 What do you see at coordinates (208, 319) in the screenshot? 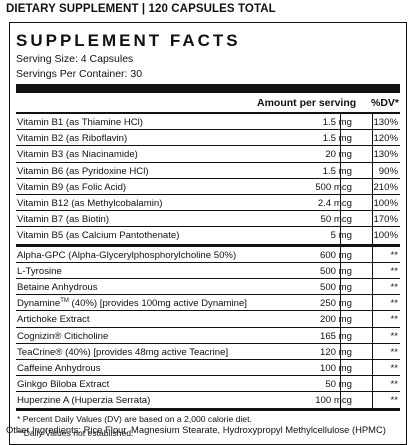
I see `facts-row: Artichoke Extract 200 mg **` at bounding box center [208, 319].